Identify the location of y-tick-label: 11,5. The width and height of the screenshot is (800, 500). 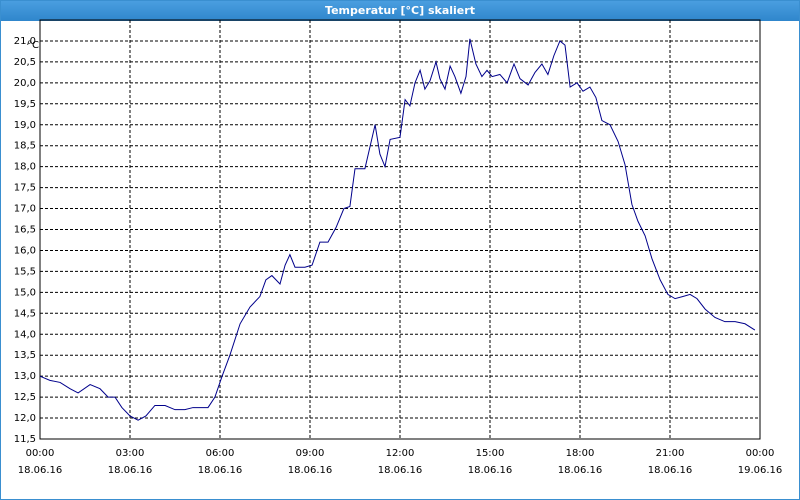
(25, 439).